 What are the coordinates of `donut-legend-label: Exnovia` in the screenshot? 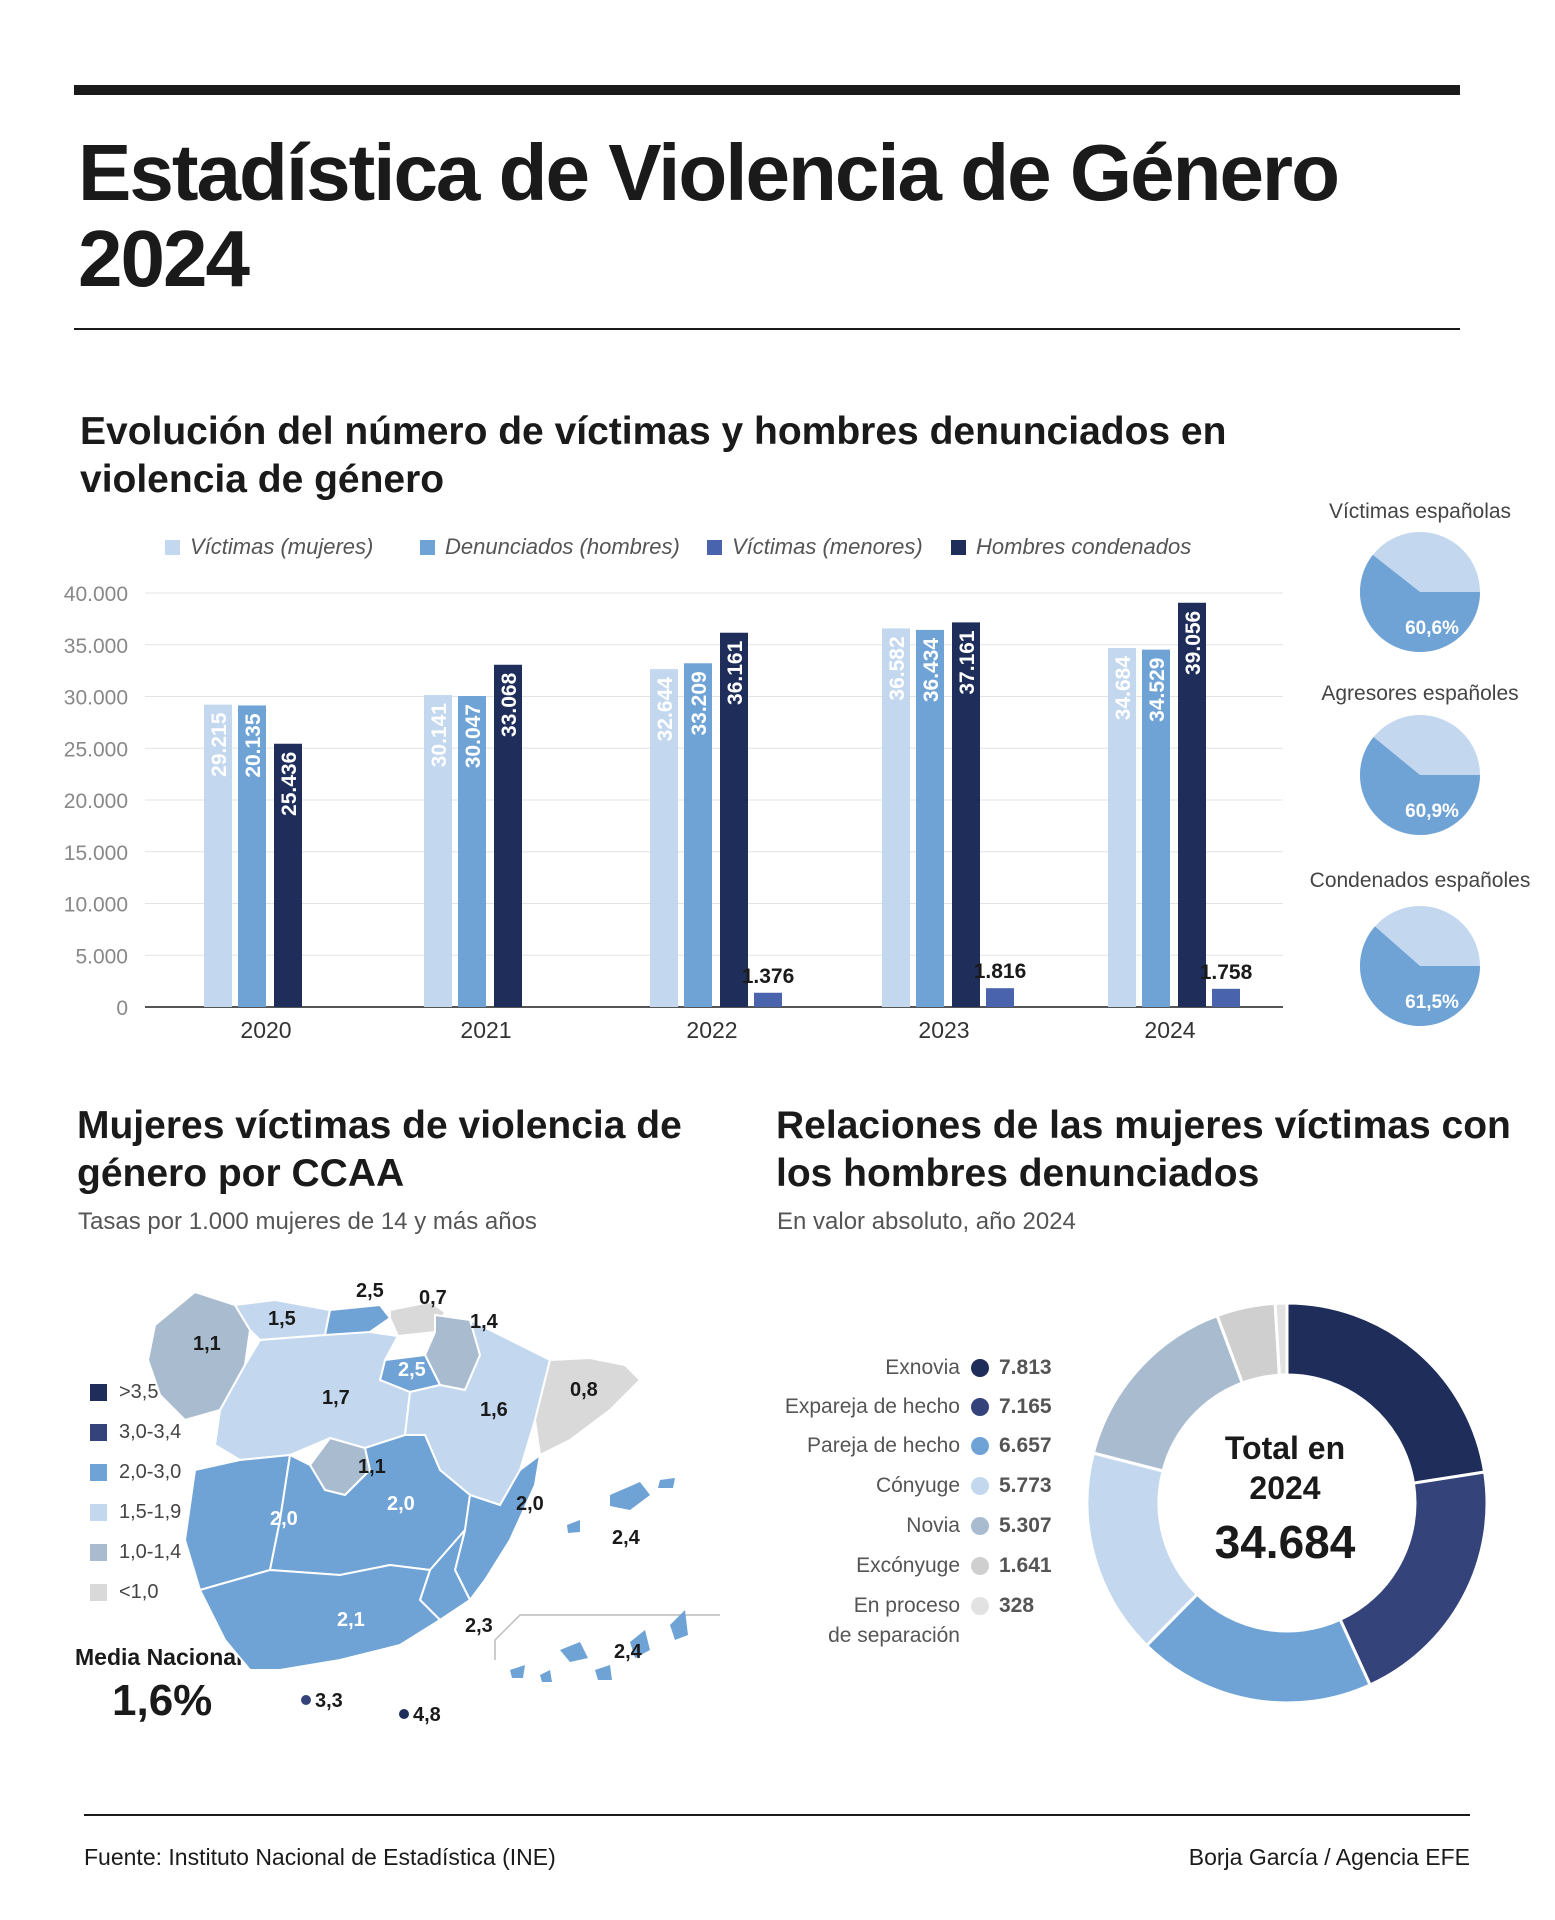 It's located at (922, 1367).